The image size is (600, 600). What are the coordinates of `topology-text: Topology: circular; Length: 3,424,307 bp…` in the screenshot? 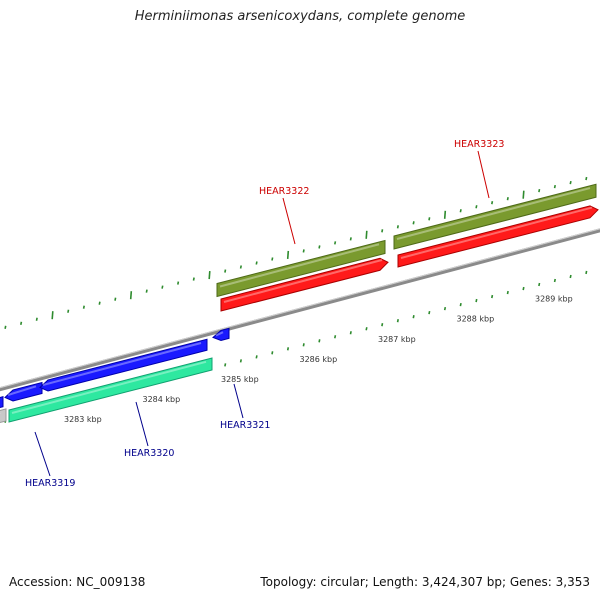 It's located at (425, 582).